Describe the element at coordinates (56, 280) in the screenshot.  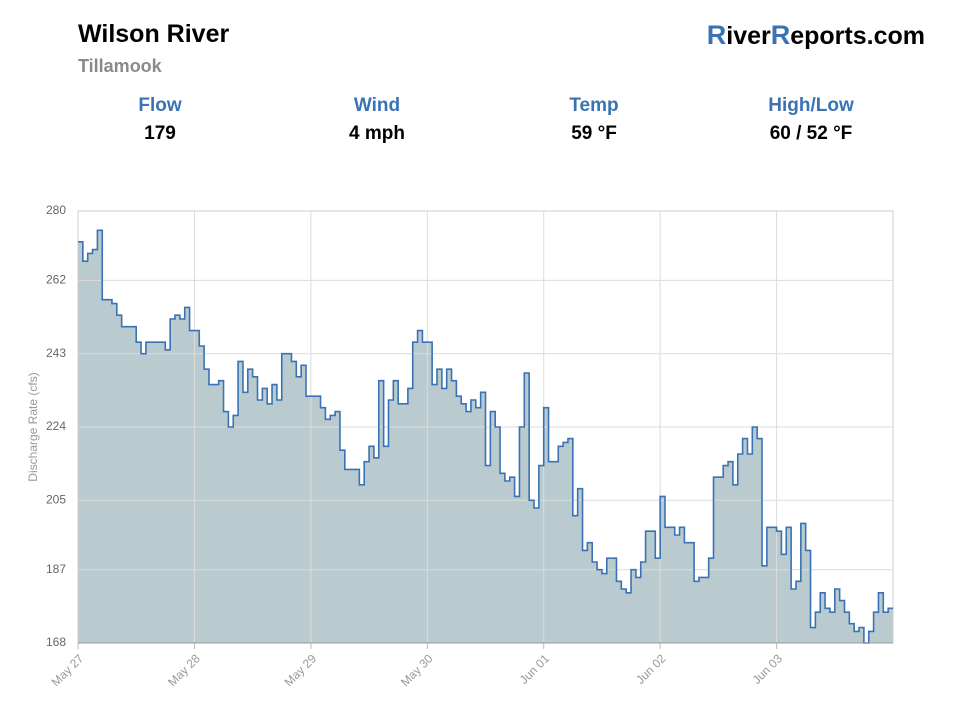
I see `y-tick-label: 262` at that location.